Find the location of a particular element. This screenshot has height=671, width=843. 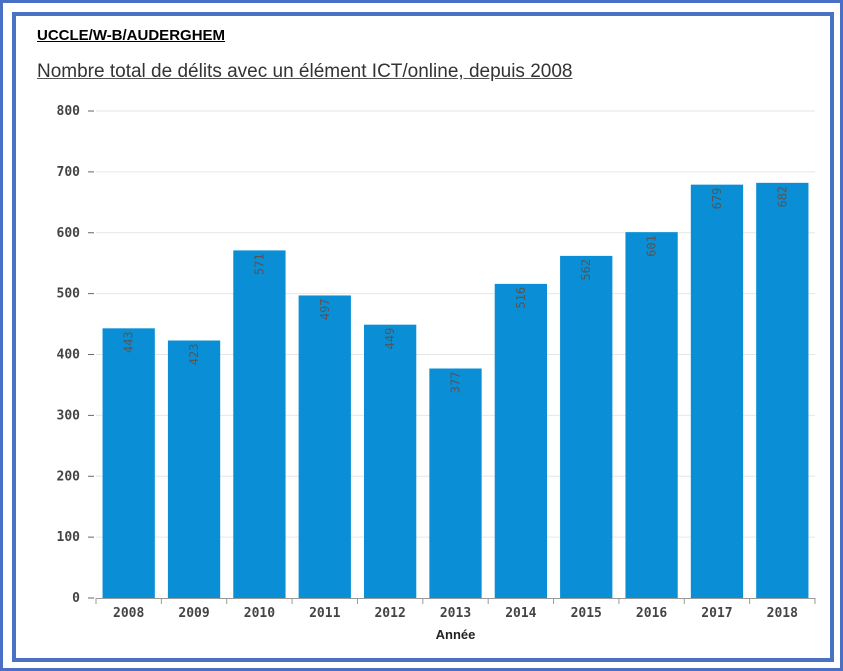

bar-2008 is located at coordinates (128, 463).